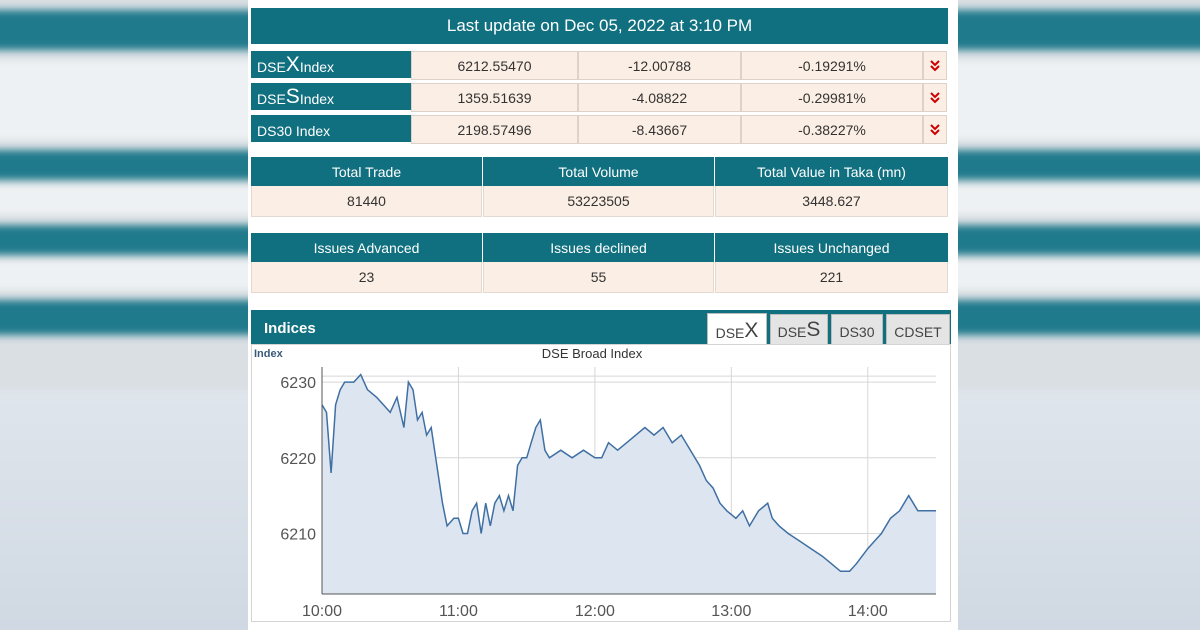 This screenshot has width=1200, height=630. I want to click on x-tick-label: 10:00, so click(322, 611).